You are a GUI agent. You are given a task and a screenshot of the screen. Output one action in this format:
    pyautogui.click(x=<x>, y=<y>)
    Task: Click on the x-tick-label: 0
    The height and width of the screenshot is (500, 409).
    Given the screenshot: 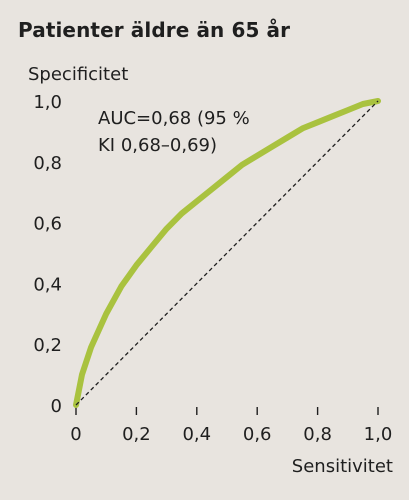 What is the action you would take?
    pyautogui.click(x=75, y=434)
    